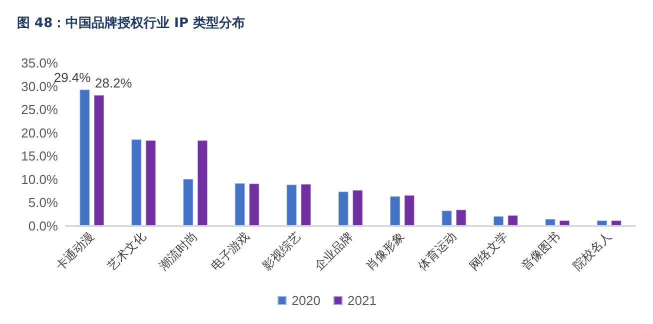 The image size is (653, 324). Describe the element at coordinates (126, 251) in the screenshot. I see `x-tick-label: 艺术文化` at that location.